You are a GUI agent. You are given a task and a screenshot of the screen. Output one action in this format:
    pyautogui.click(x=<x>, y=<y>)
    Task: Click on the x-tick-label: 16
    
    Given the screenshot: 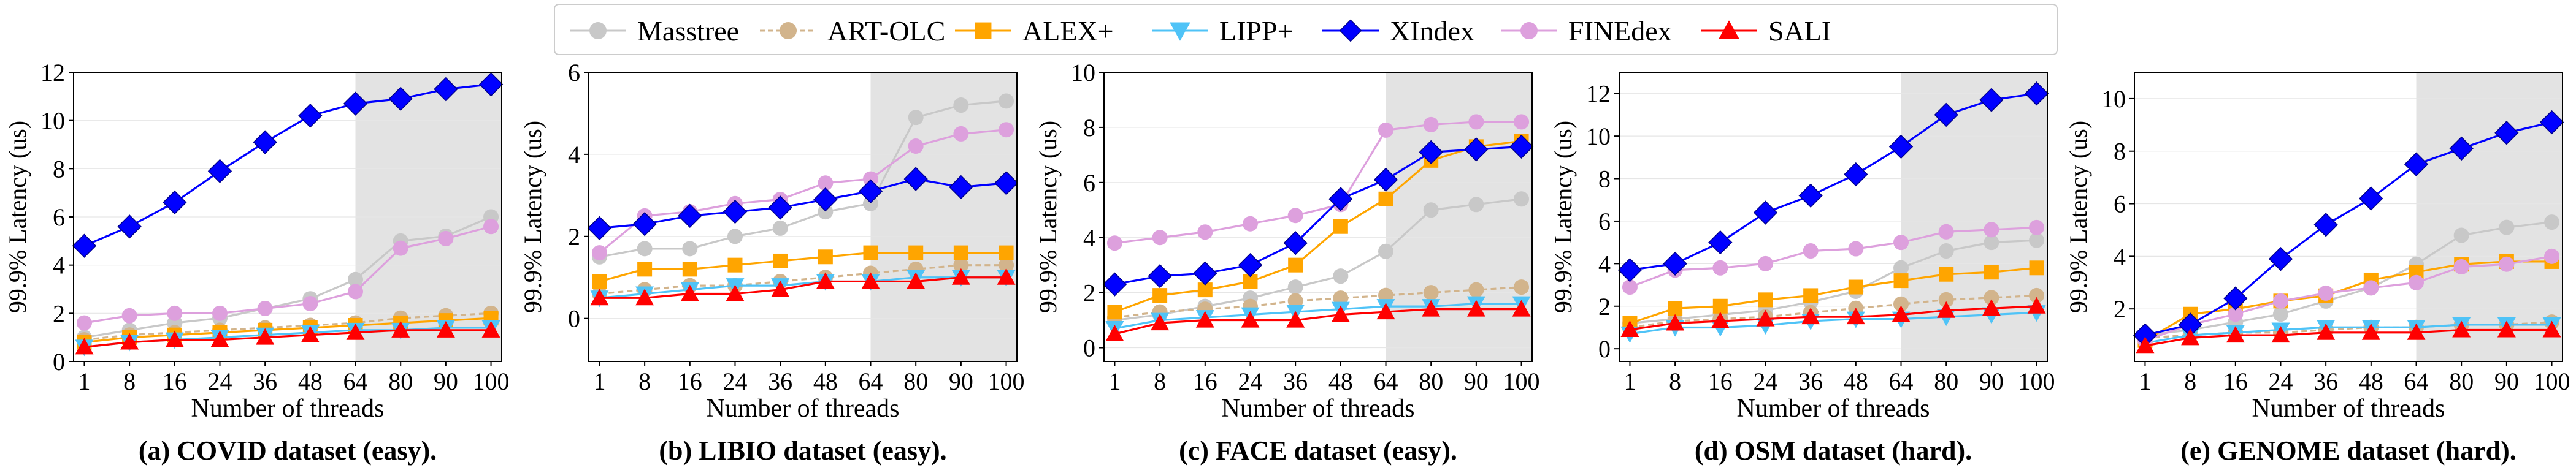 What is the action you would take?
    pyautogui.click(x=1205, y=381)
    